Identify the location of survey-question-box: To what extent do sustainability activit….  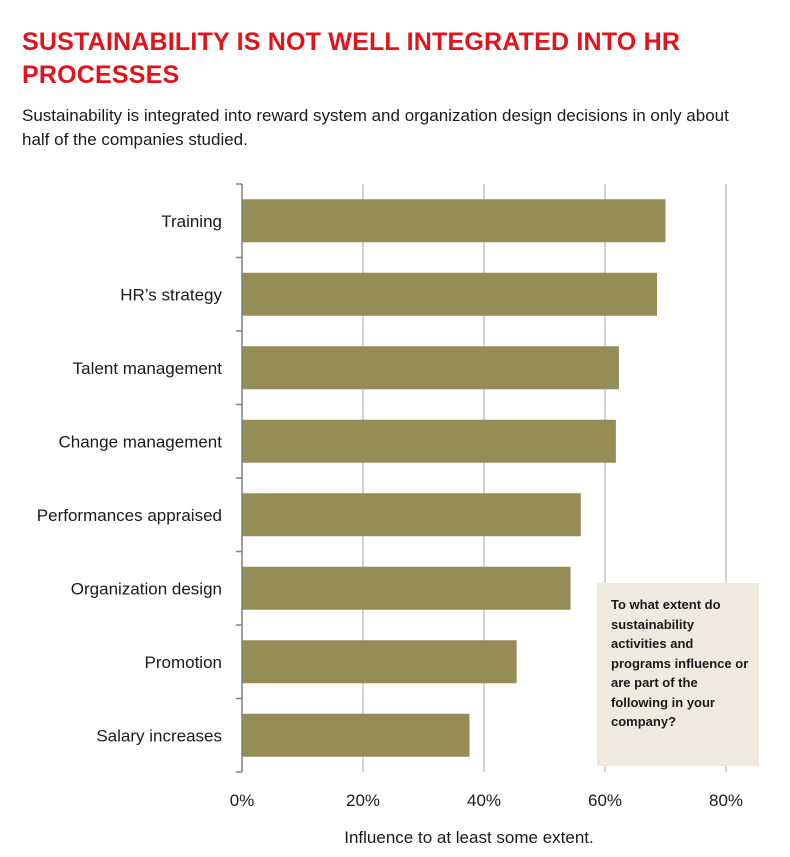
(678, 674).